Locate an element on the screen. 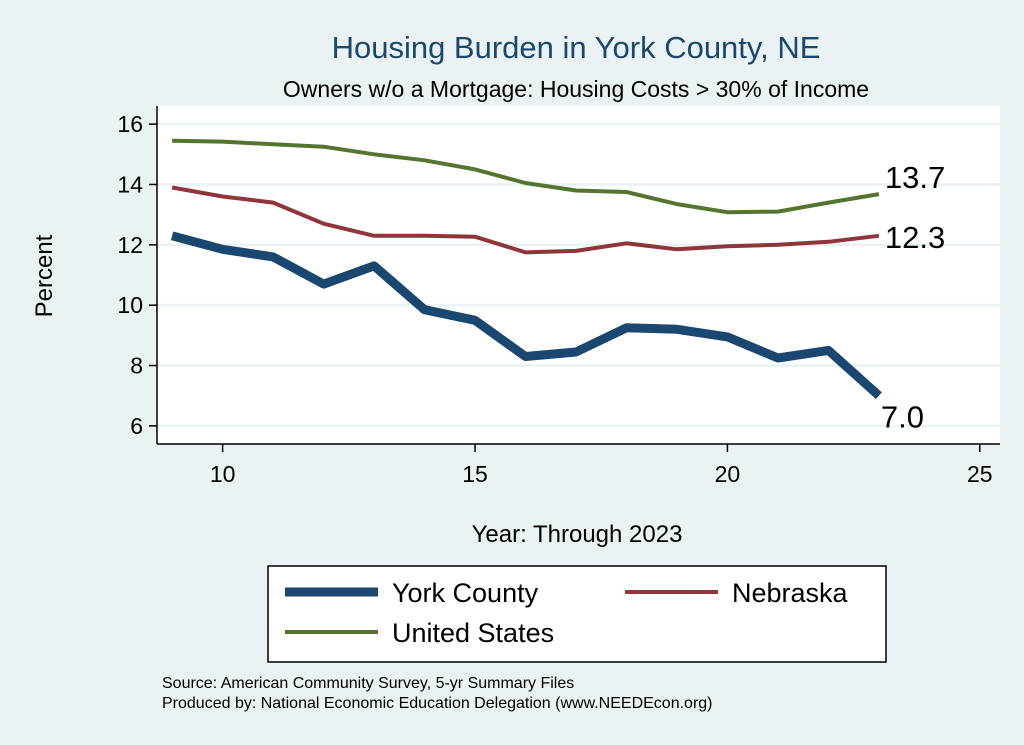 The image size is (1024, 745). series-line-nebraska is located at coordinates (525, 220).